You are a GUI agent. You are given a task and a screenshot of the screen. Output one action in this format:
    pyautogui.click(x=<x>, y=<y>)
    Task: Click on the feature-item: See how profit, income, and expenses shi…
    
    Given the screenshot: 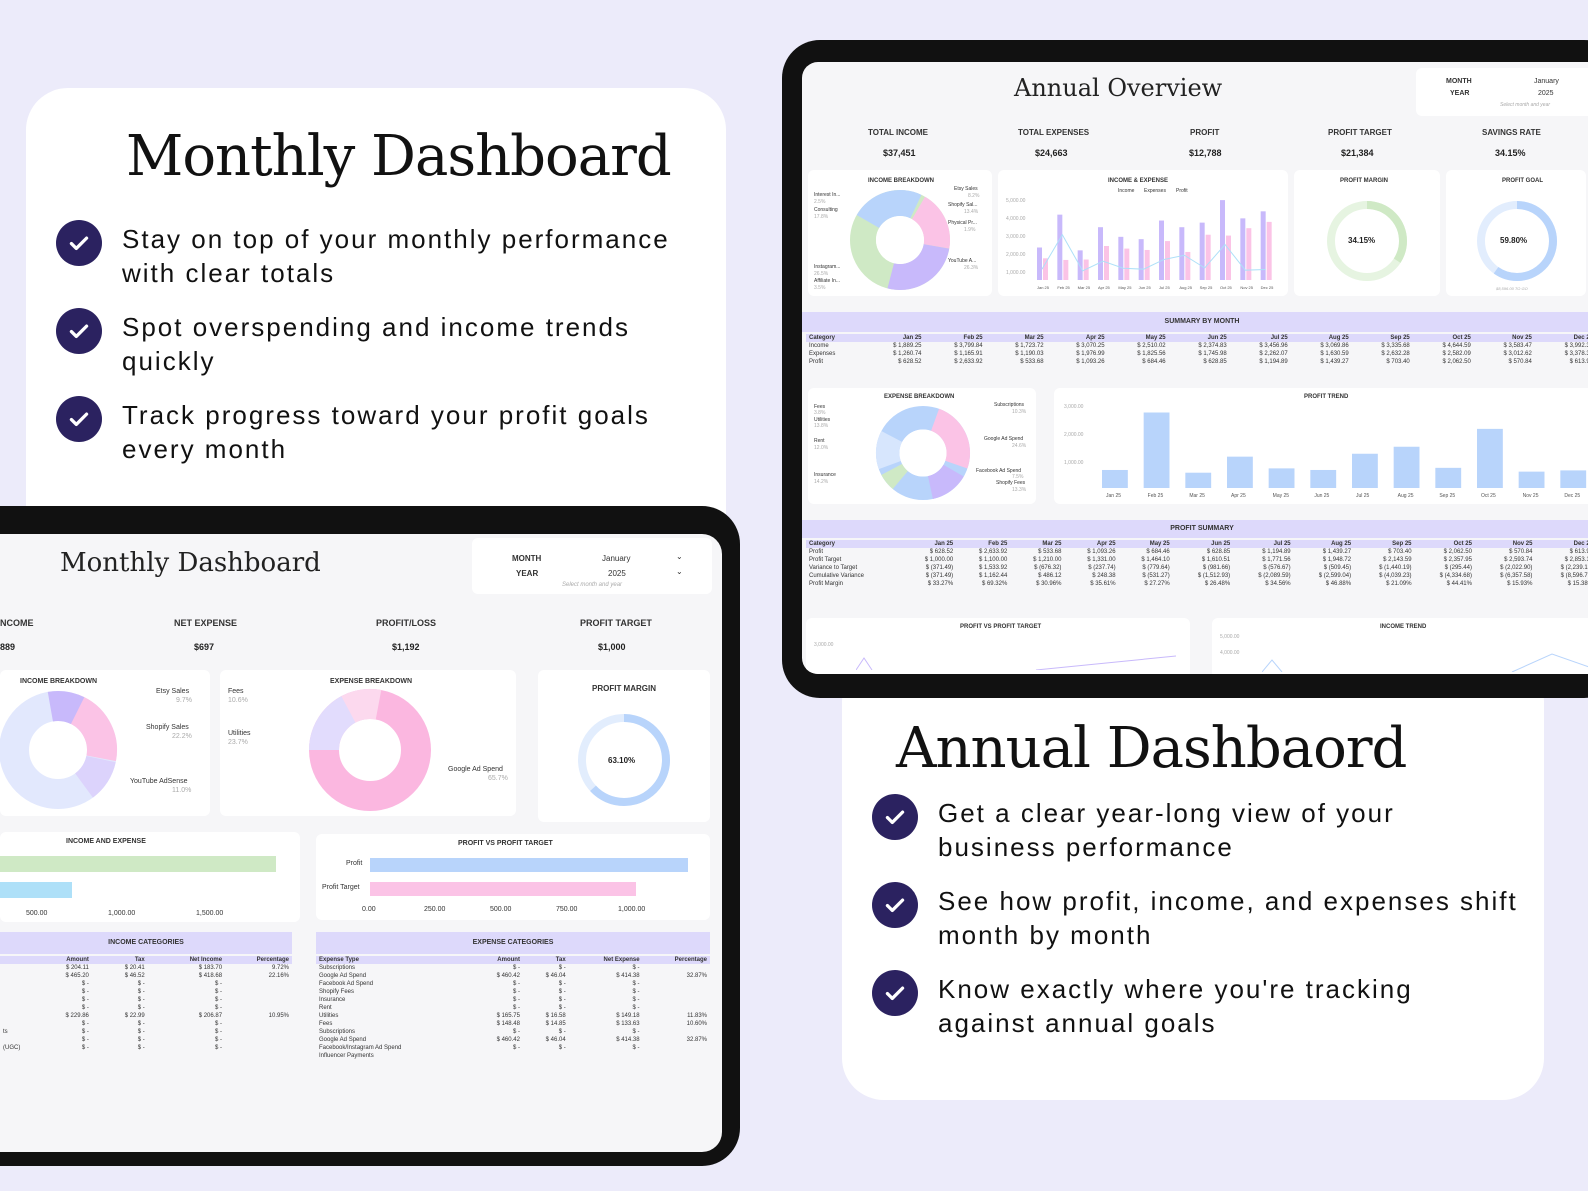 What is the action you would take?
    pyautogui.click(x=1195, y=917)
    